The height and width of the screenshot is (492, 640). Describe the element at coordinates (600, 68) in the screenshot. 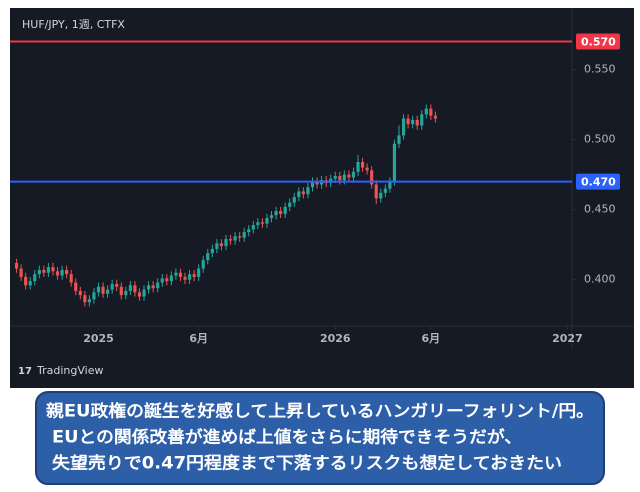

I see `y-tick-label: 0.550` at that location.